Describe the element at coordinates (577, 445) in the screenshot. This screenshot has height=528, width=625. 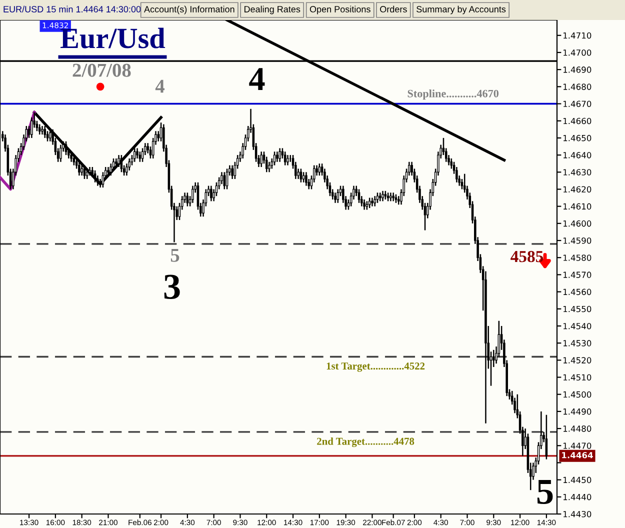
I see `y-tick-label: 1.4470` at that location.